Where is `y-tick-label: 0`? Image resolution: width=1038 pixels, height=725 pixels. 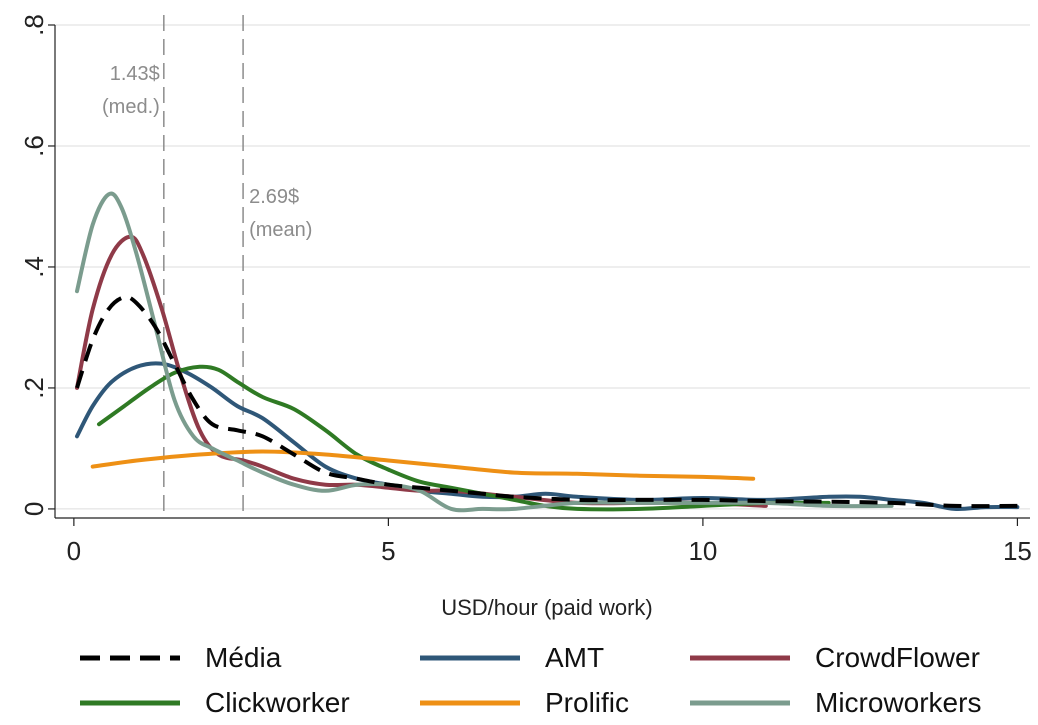 y-tick-label: 0 is located at coordinates (34, 509).